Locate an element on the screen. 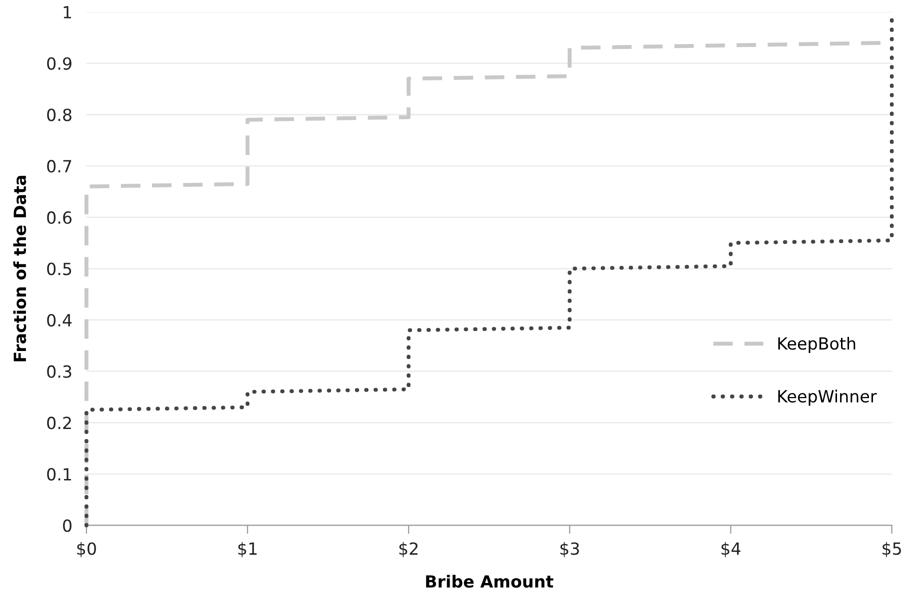  y-tick-label: 0.9 is located at coordinates (59, 63).